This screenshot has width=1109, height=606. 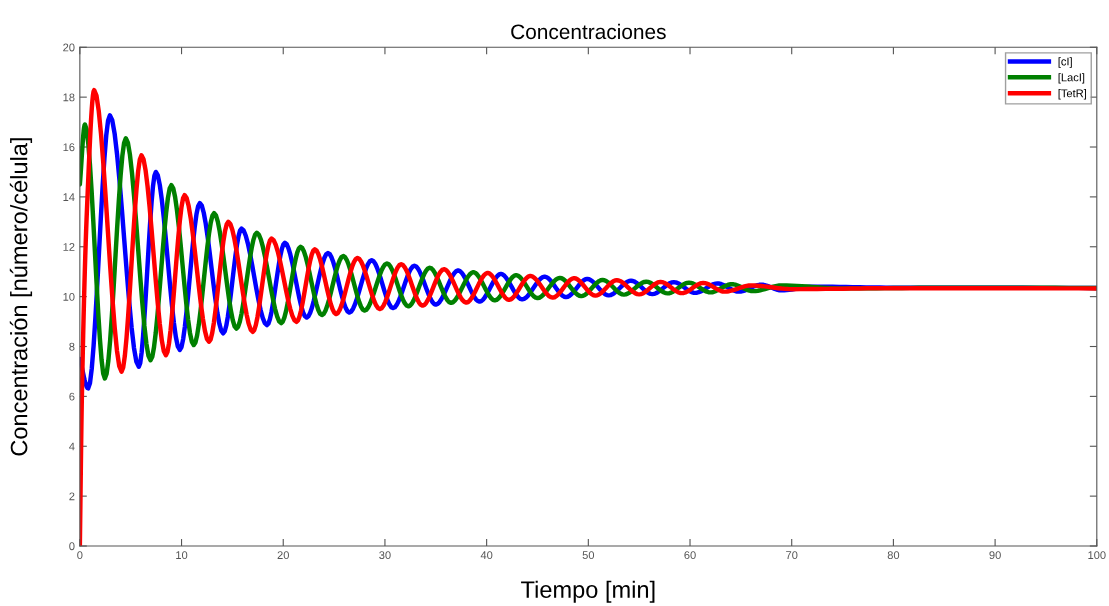 I want to click on legend-label: [cI], so click(x=1065, y=62).